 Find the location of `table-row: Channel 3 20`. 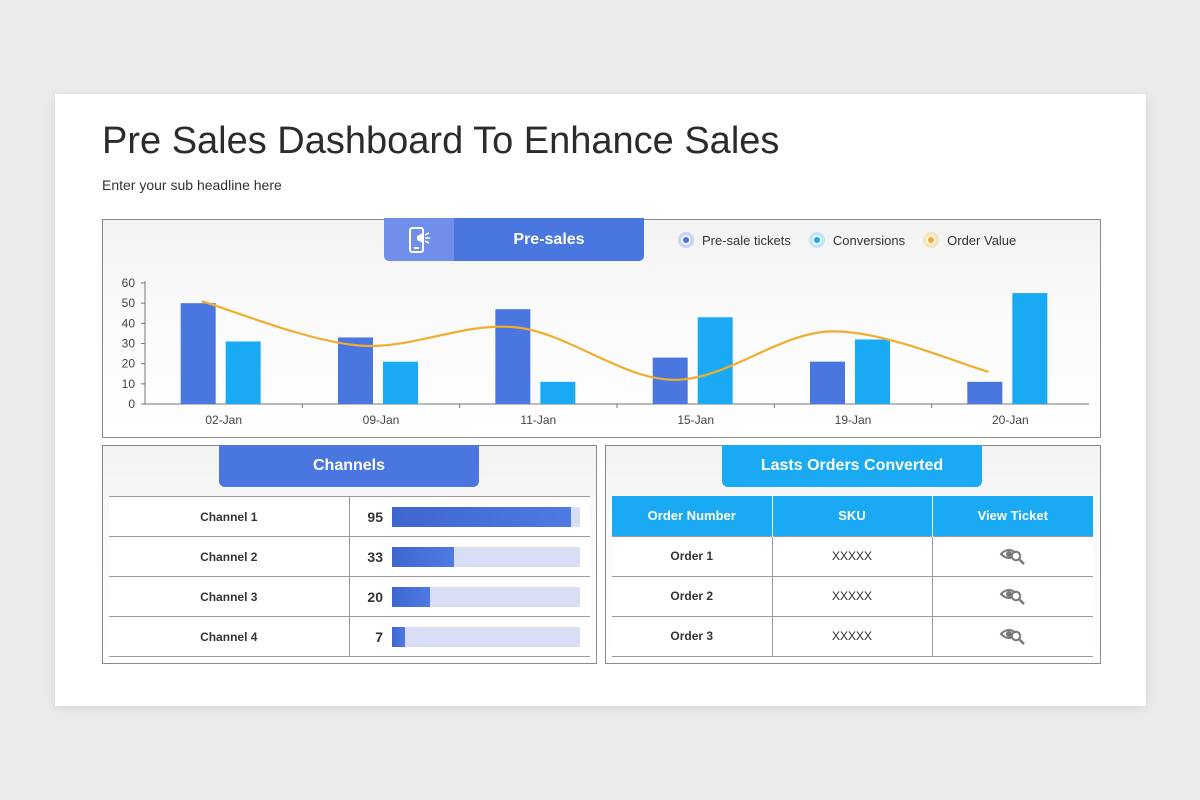

table-row: Channel 3 20 is located at coordinates (349, 596).